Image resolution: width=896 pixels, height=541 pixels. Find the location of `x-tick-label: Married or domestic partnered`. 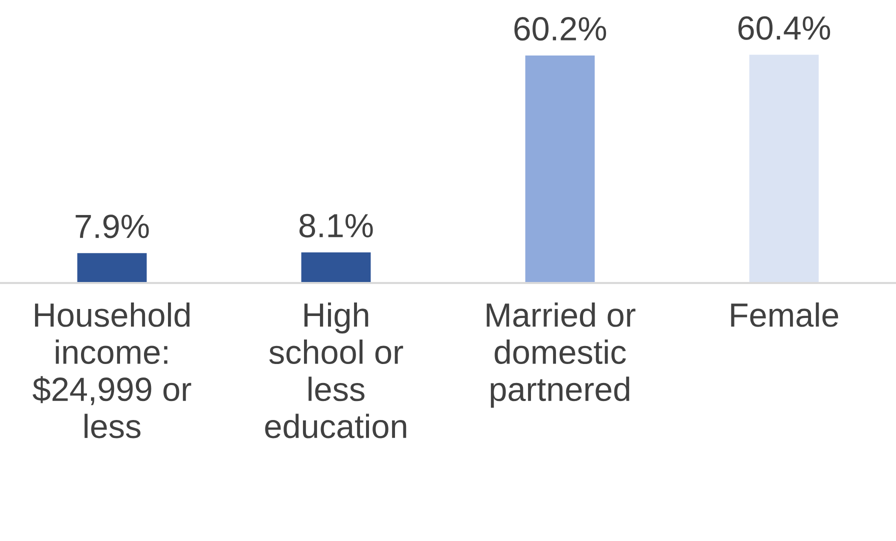

x-tick-label: Married or domestic partnered is located at coordinates (561, 355).